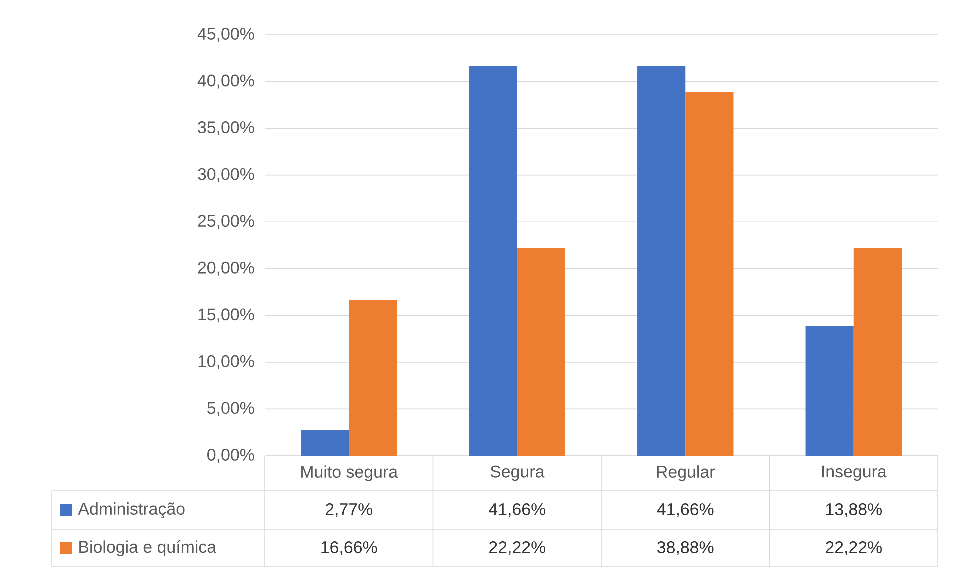 The height and width of the screenshot is (575, 956). What do you see at coordinates (686, 474) in the screenshot?
I see `x-tick-label: Regular` at bounding box center [686, 474].